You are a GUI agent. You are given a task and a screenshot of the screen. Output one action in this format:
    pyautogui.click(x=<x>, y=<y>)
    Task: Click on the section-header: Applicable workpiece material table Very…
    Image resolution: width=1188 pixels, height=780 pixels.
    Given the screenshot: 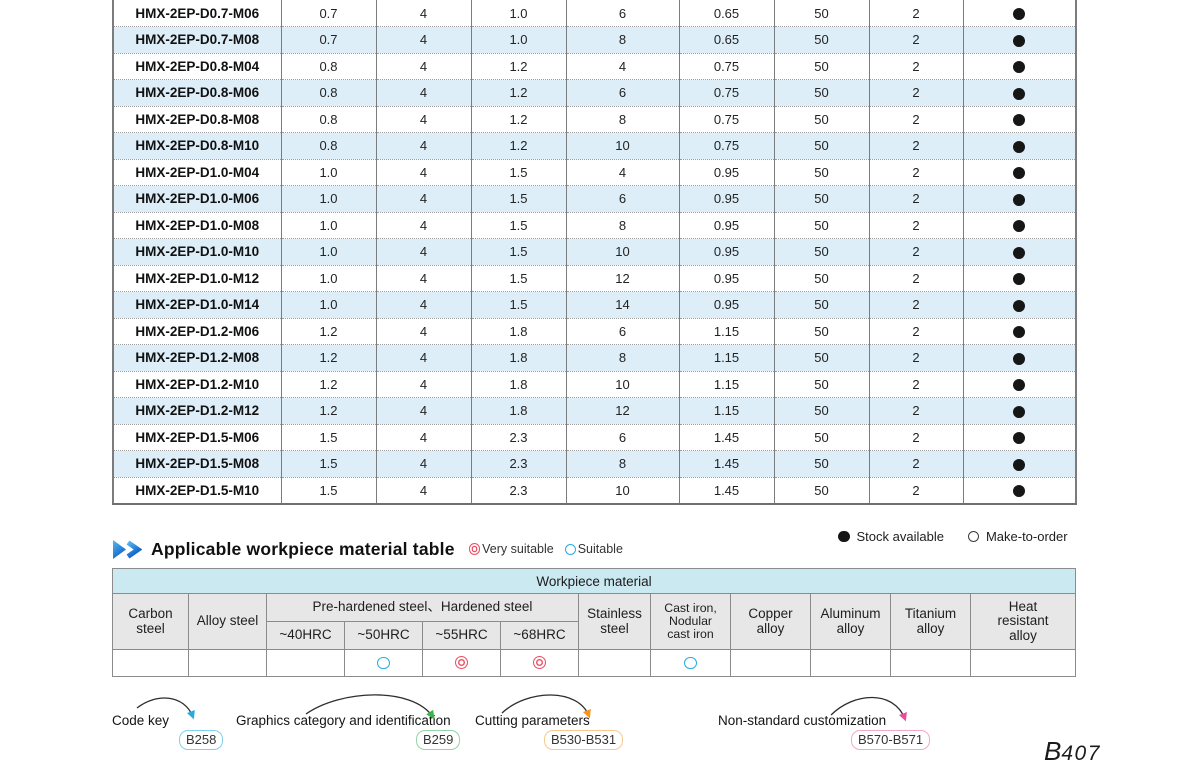 What is the action you would take?
    pyautogui.click(x=367, y=549)
    